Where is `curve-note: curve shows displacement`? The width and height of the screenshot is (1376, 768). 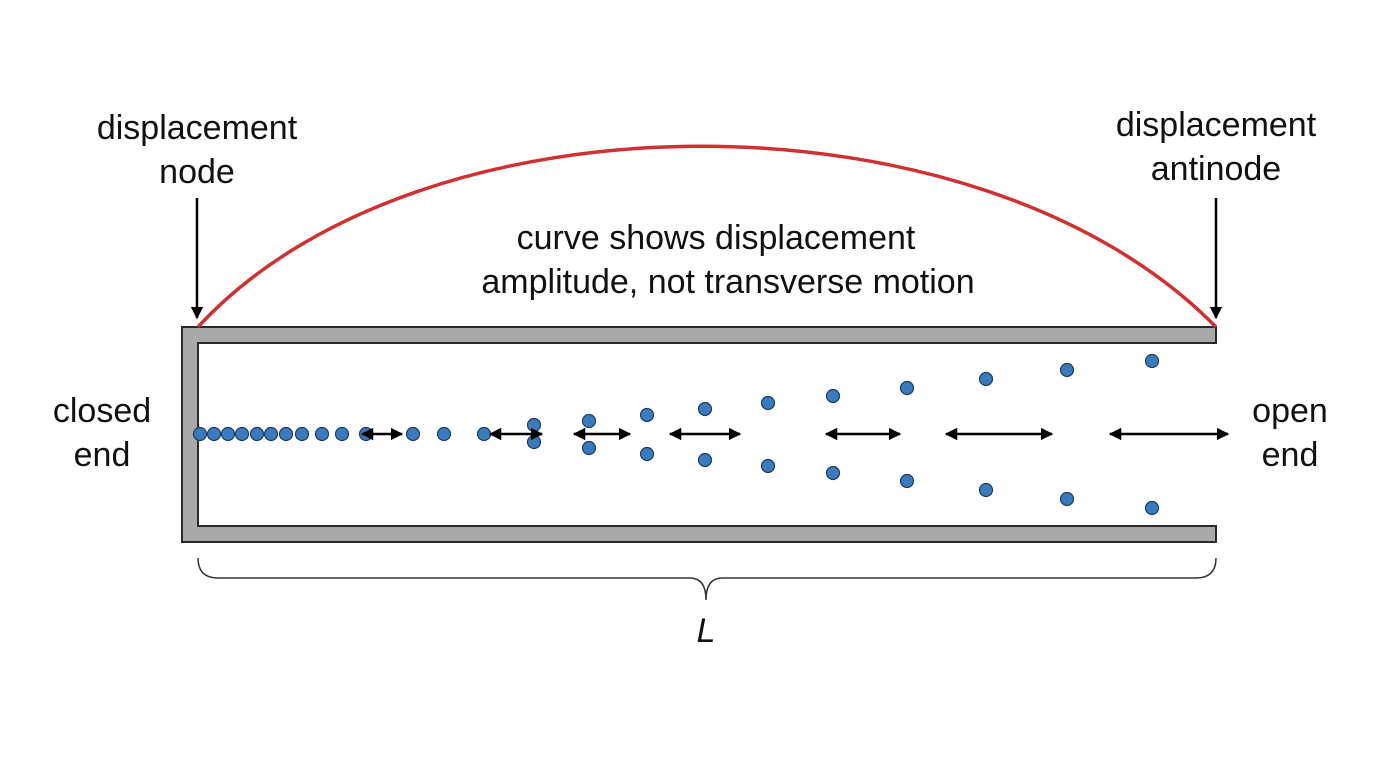 curve-note: curve shows displacement is located at coordinates (716, 238).